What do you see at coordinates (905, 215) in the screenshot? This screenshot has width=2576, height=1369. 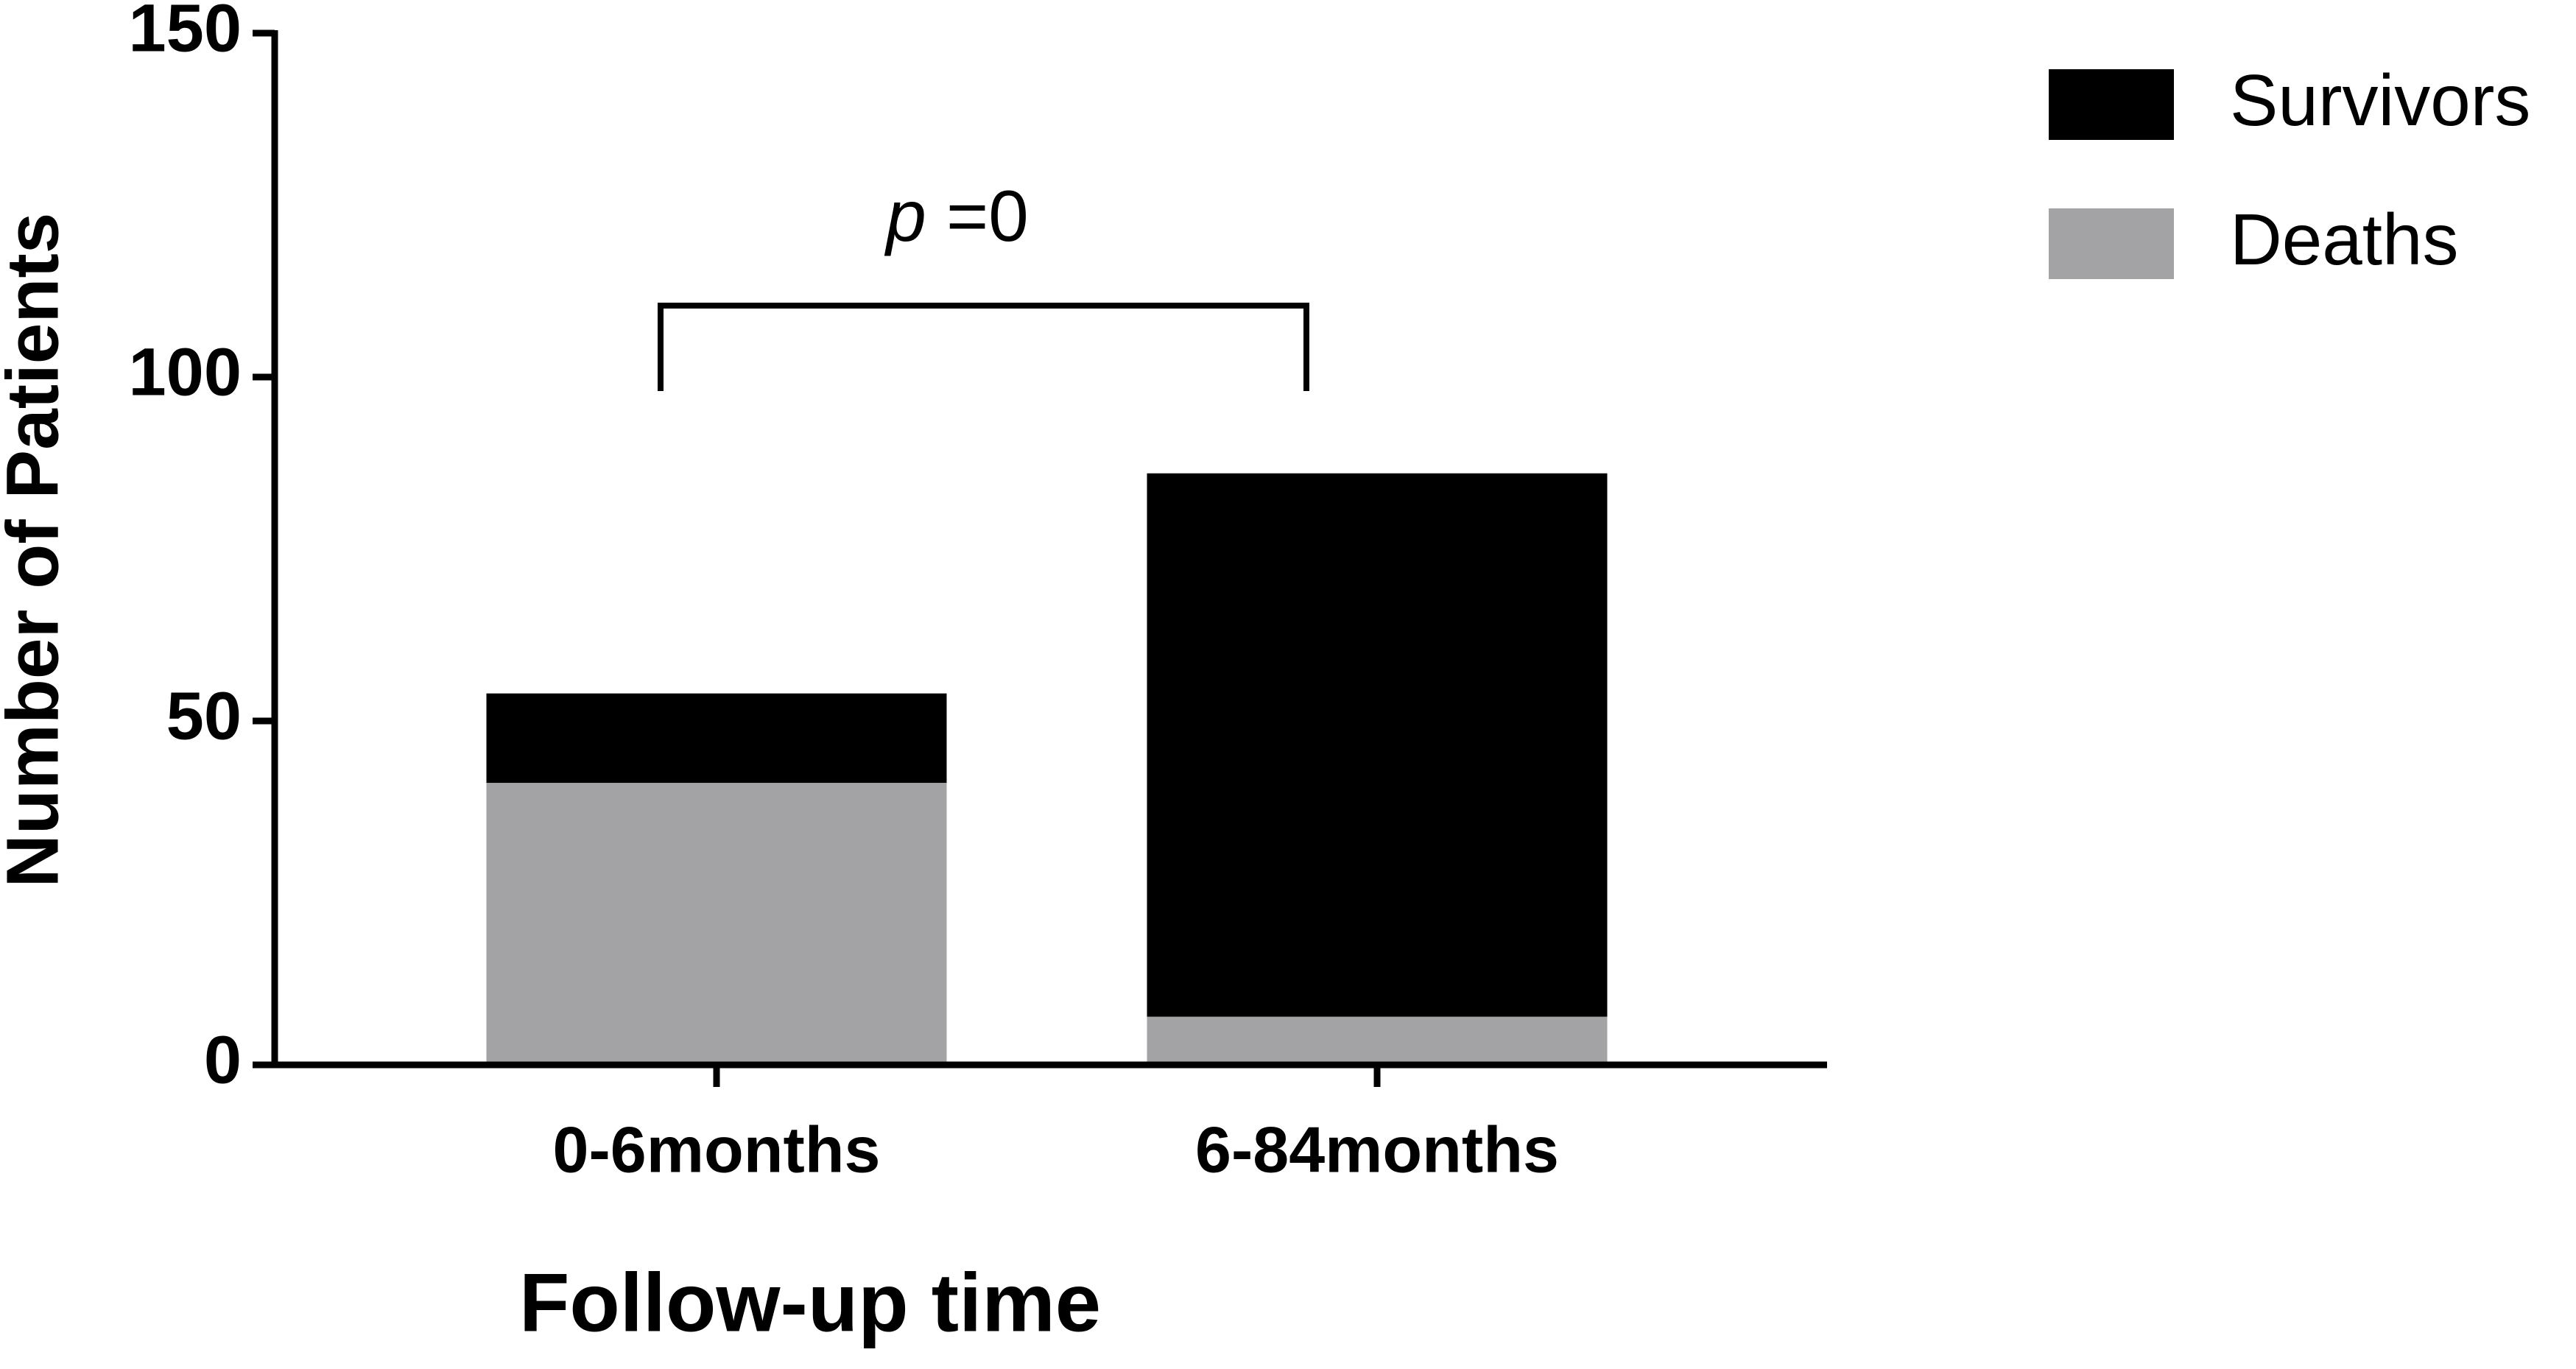 I see `annotation-symbol: p` at bounding box center [905, 215].